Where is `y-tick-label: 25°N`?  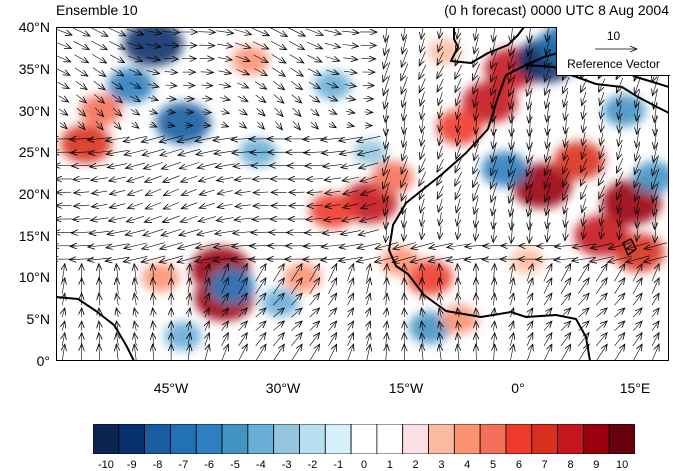 y-tick-label: 25°N is located at coordinates (34, 152).